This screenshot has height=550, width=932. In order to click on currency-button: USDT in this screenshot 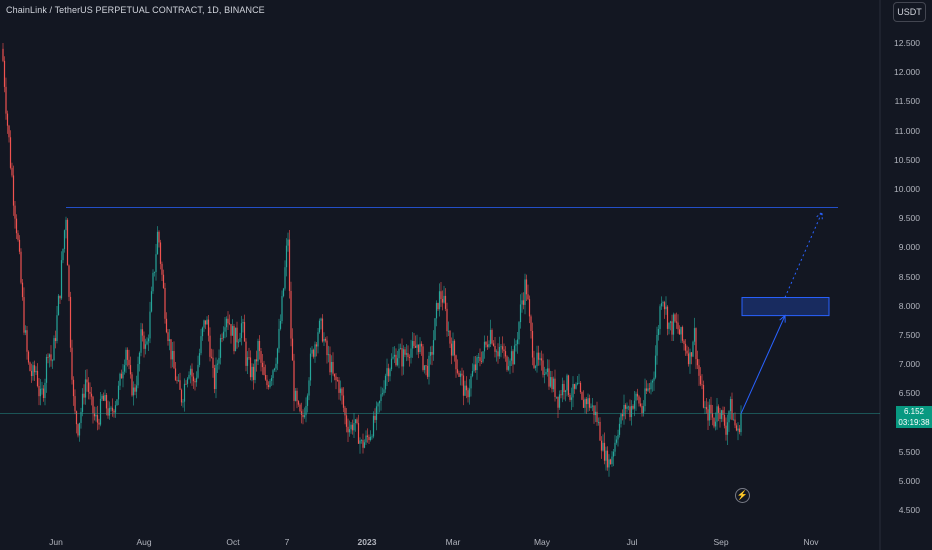, I will do `click(909, 12)`.